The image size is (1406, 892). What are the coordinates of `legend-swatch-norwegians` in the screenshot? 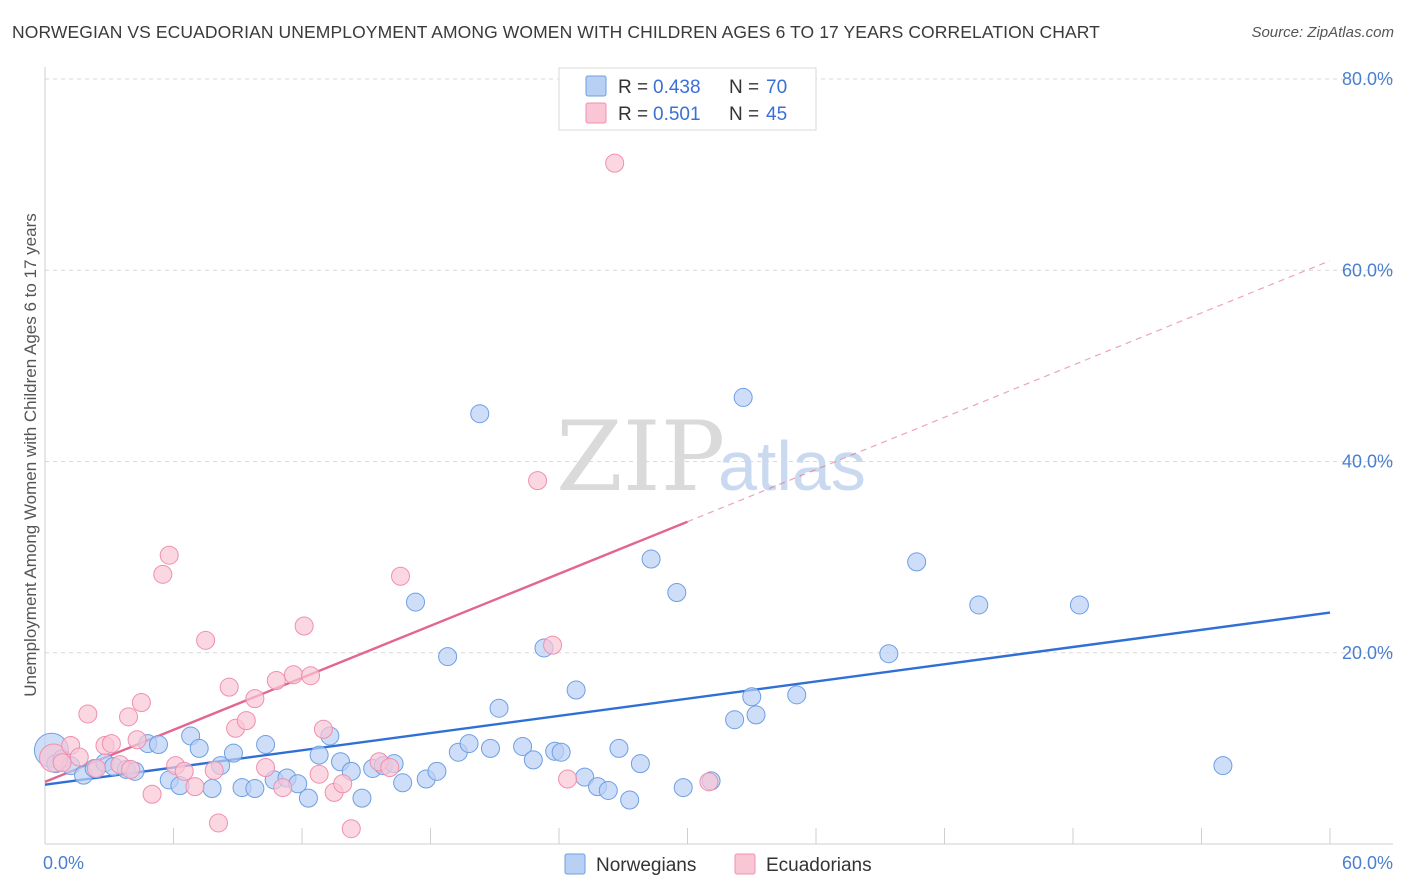 It's located at (596, 86).